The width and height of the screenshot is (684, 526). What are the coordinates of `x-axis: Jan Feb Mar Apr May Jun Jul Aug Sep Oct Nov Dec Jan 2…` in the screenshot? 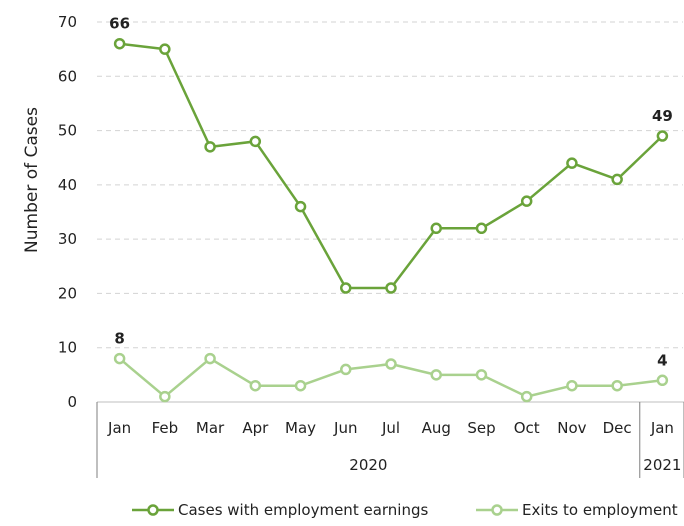 It's located at (390, 439).